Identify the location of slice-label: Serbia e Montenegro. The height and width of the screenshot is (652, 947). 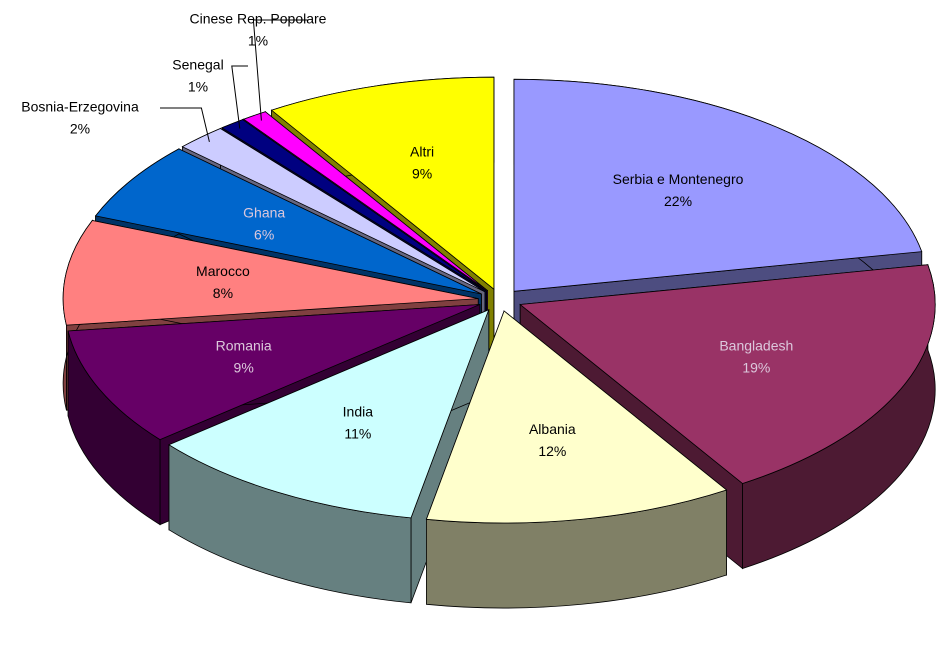
(678, 179).